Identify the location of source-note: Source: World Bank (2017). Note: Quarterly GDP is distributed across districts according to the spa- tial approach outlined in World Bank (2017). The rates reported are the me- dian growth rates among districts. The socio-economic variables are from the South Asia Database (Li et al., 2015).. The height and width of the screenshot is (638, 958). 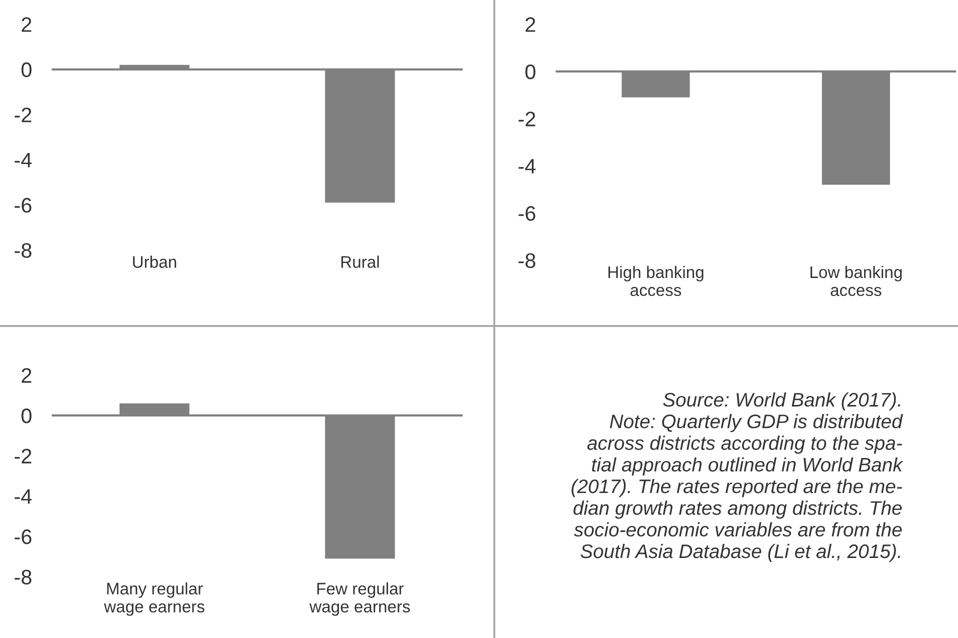
(738, 477).